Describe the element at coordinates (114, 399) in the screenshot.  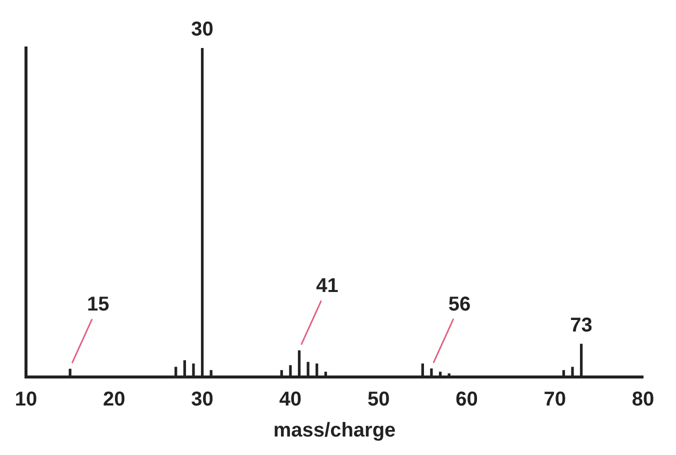
I see `x-tick-label: 20` at that location.